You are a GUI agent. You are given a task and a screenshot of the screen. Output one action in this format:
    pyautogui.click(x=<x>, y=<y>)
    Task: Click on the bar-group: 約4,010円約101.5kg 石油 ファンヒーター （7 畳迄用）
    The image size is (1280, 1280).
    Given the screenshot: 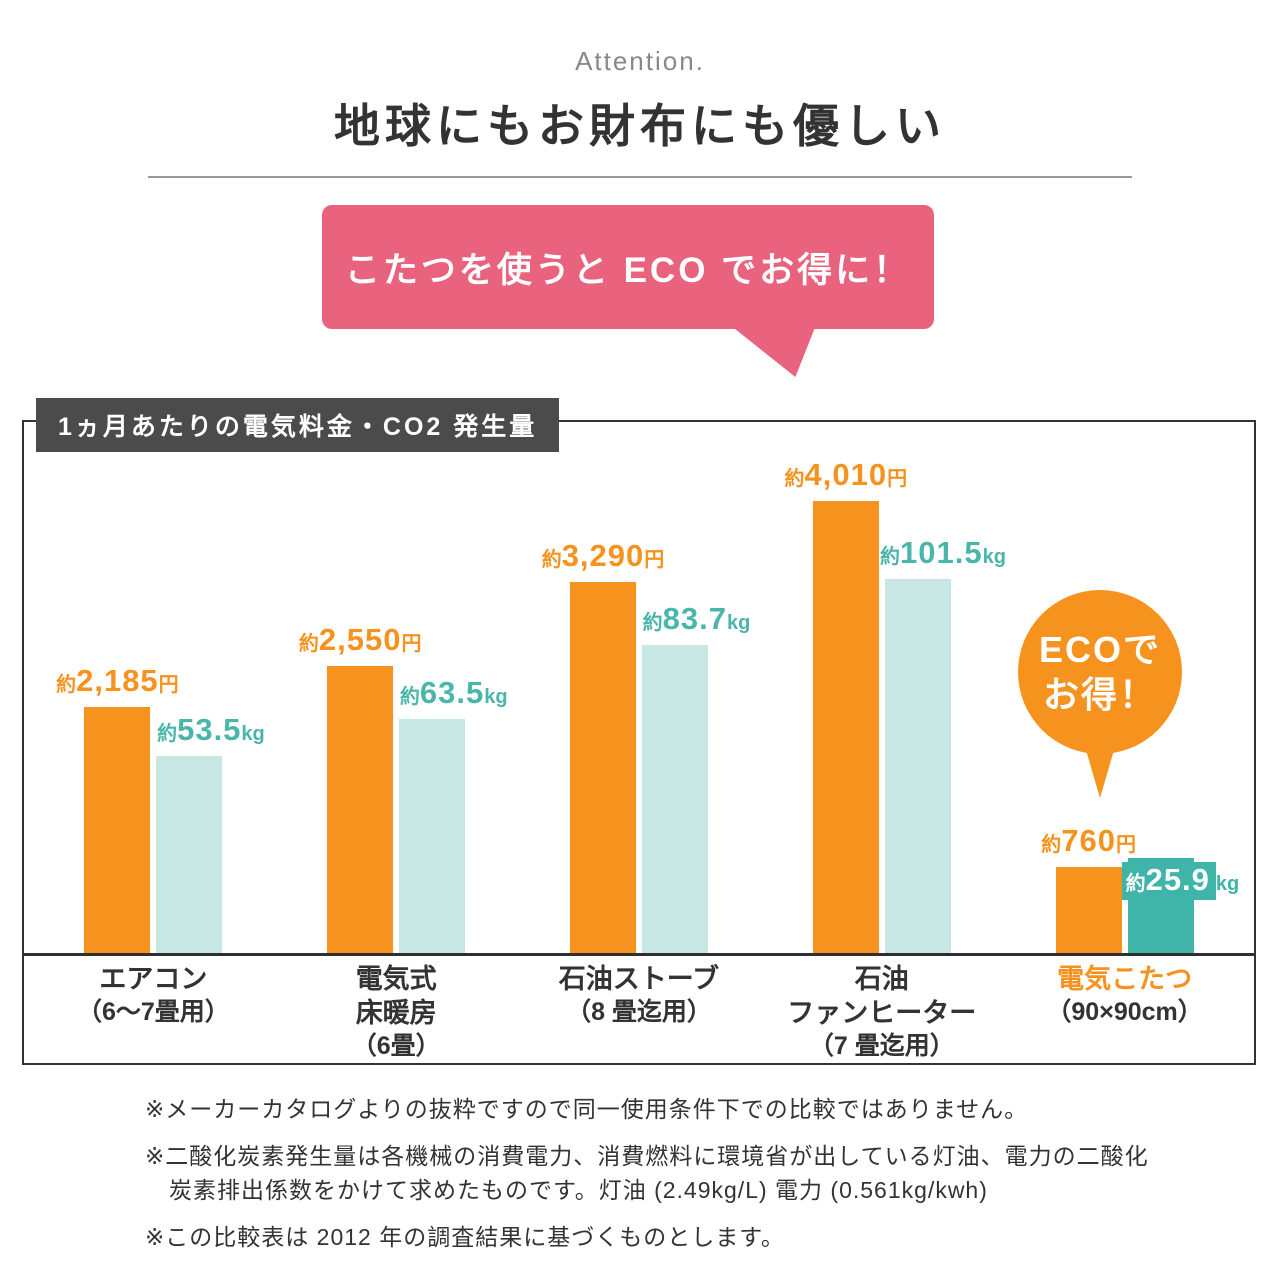 What is the action you would take?
    pyautogui.click(x=883, y=742)
    